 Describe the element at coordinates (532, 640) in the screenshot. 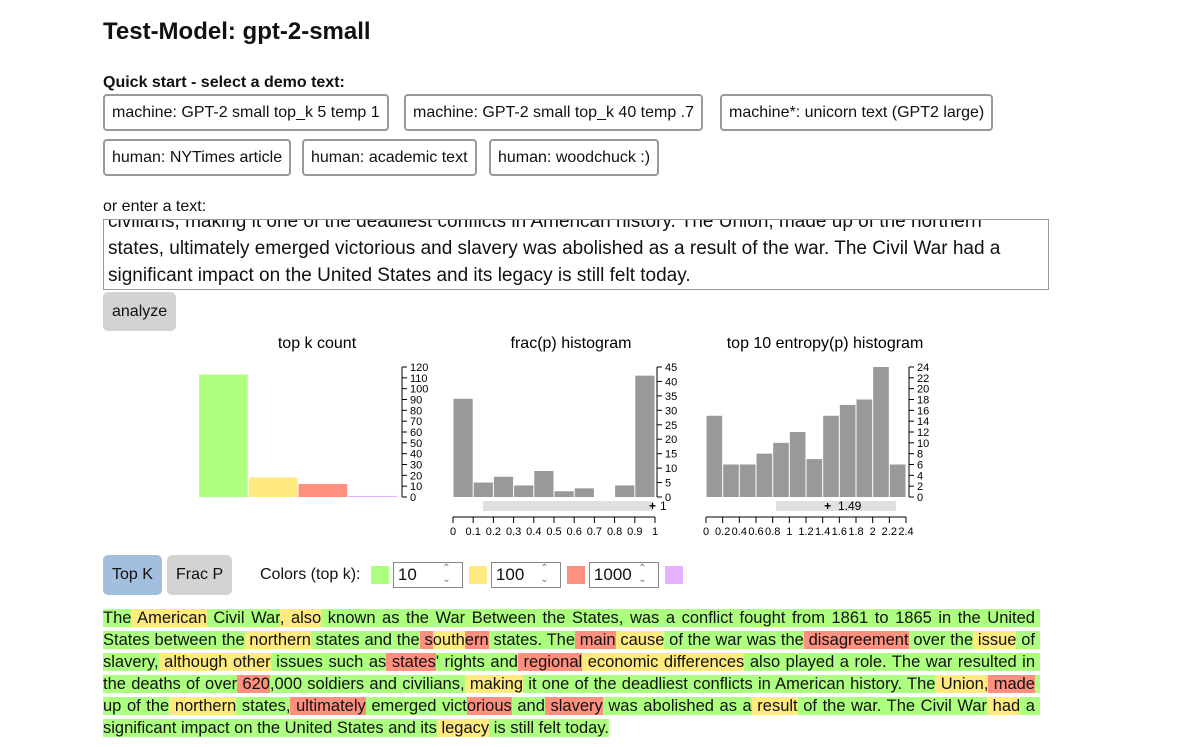

I see `token: states. The` at that location.